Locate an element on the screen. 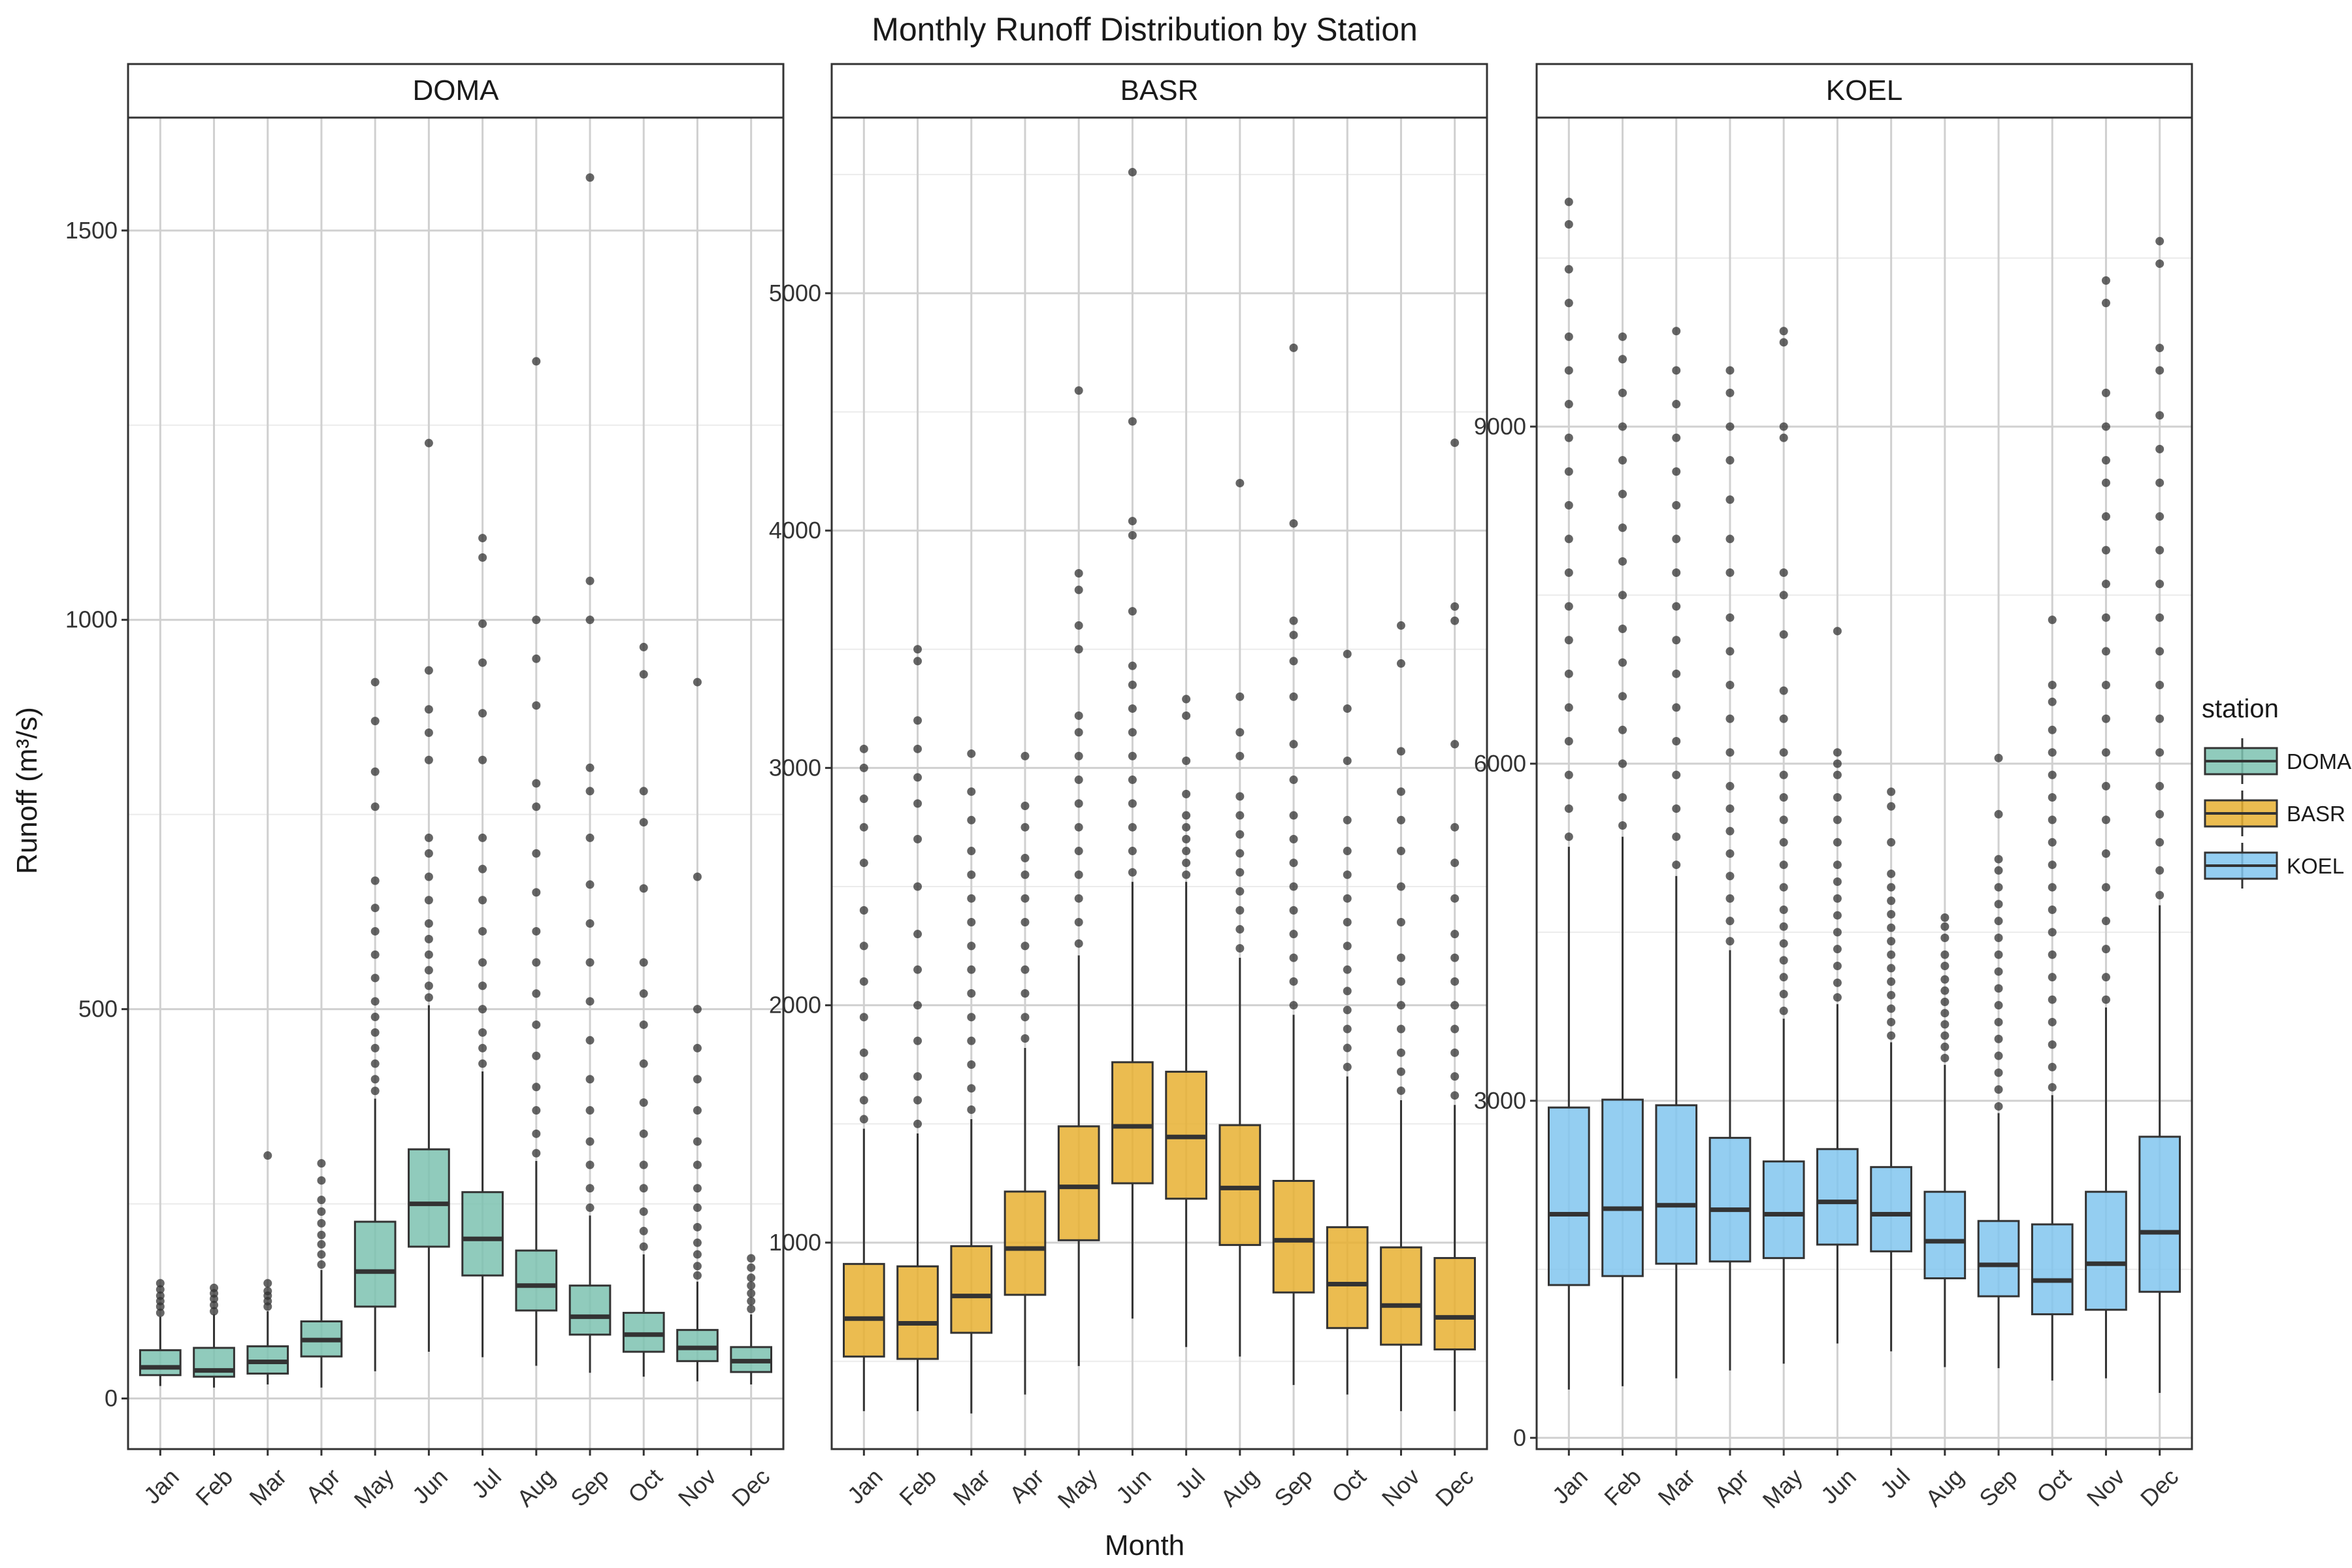  box-basr-aug is located at coordinates (1240, 917).